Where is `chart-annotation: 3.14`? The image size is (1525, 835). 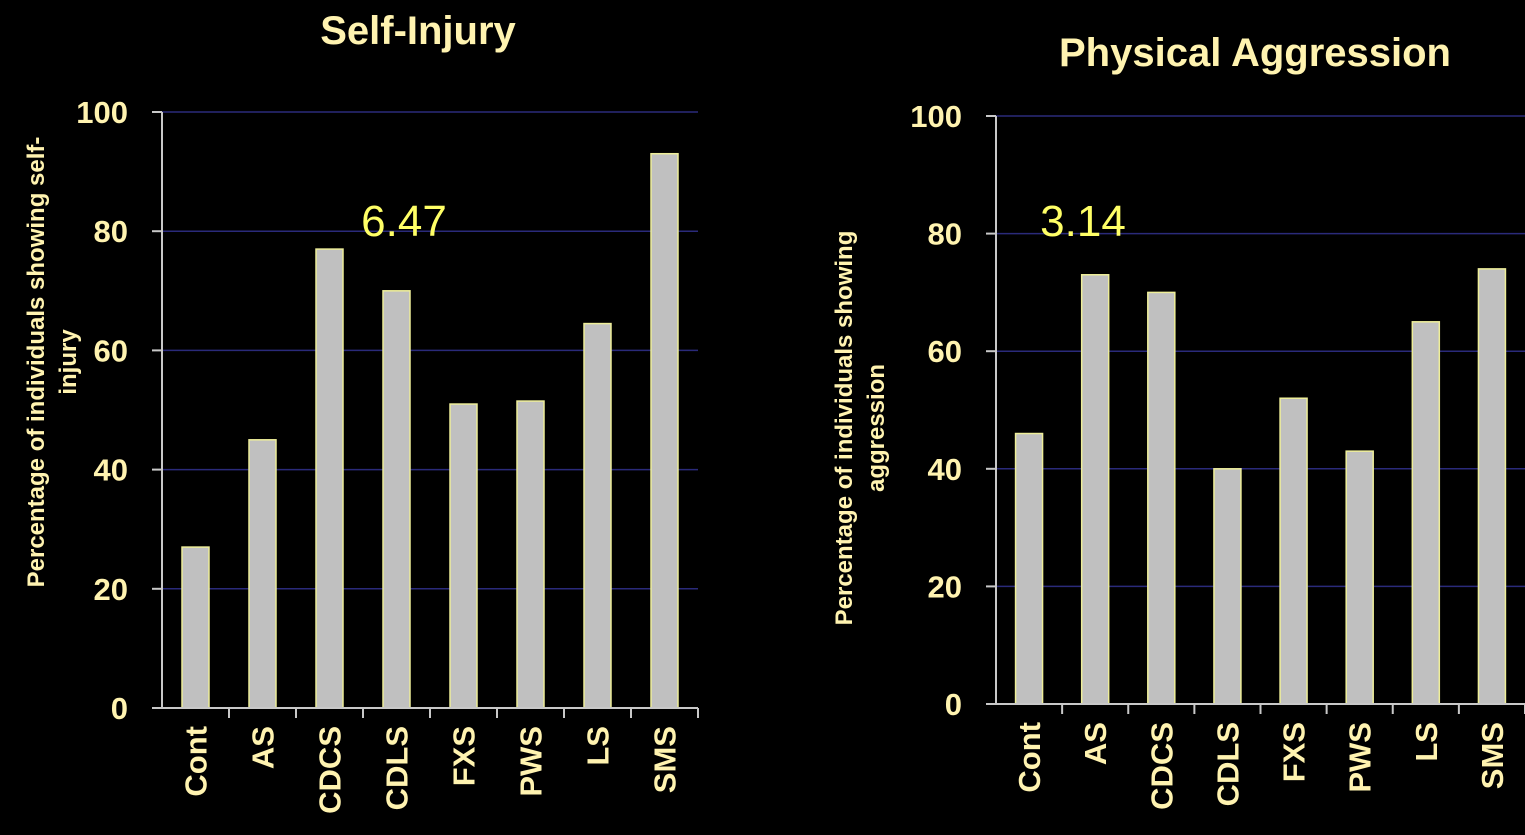
chart-annotation: 3.14 is located at coordinates (1083, 221).